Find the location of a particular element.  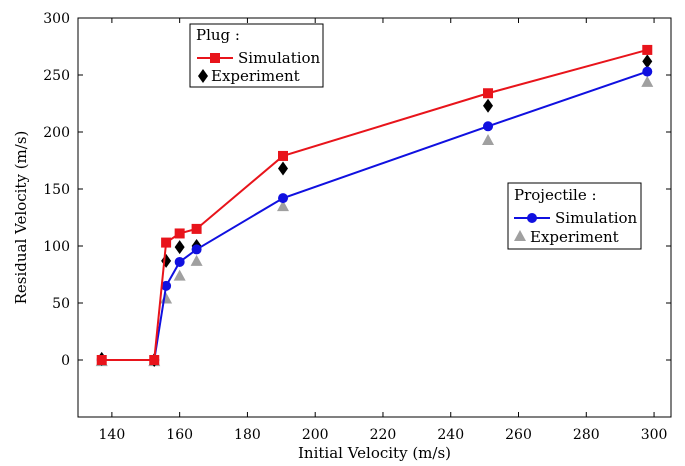

x-tick-label: 300 is located at coordinates (654, 435).